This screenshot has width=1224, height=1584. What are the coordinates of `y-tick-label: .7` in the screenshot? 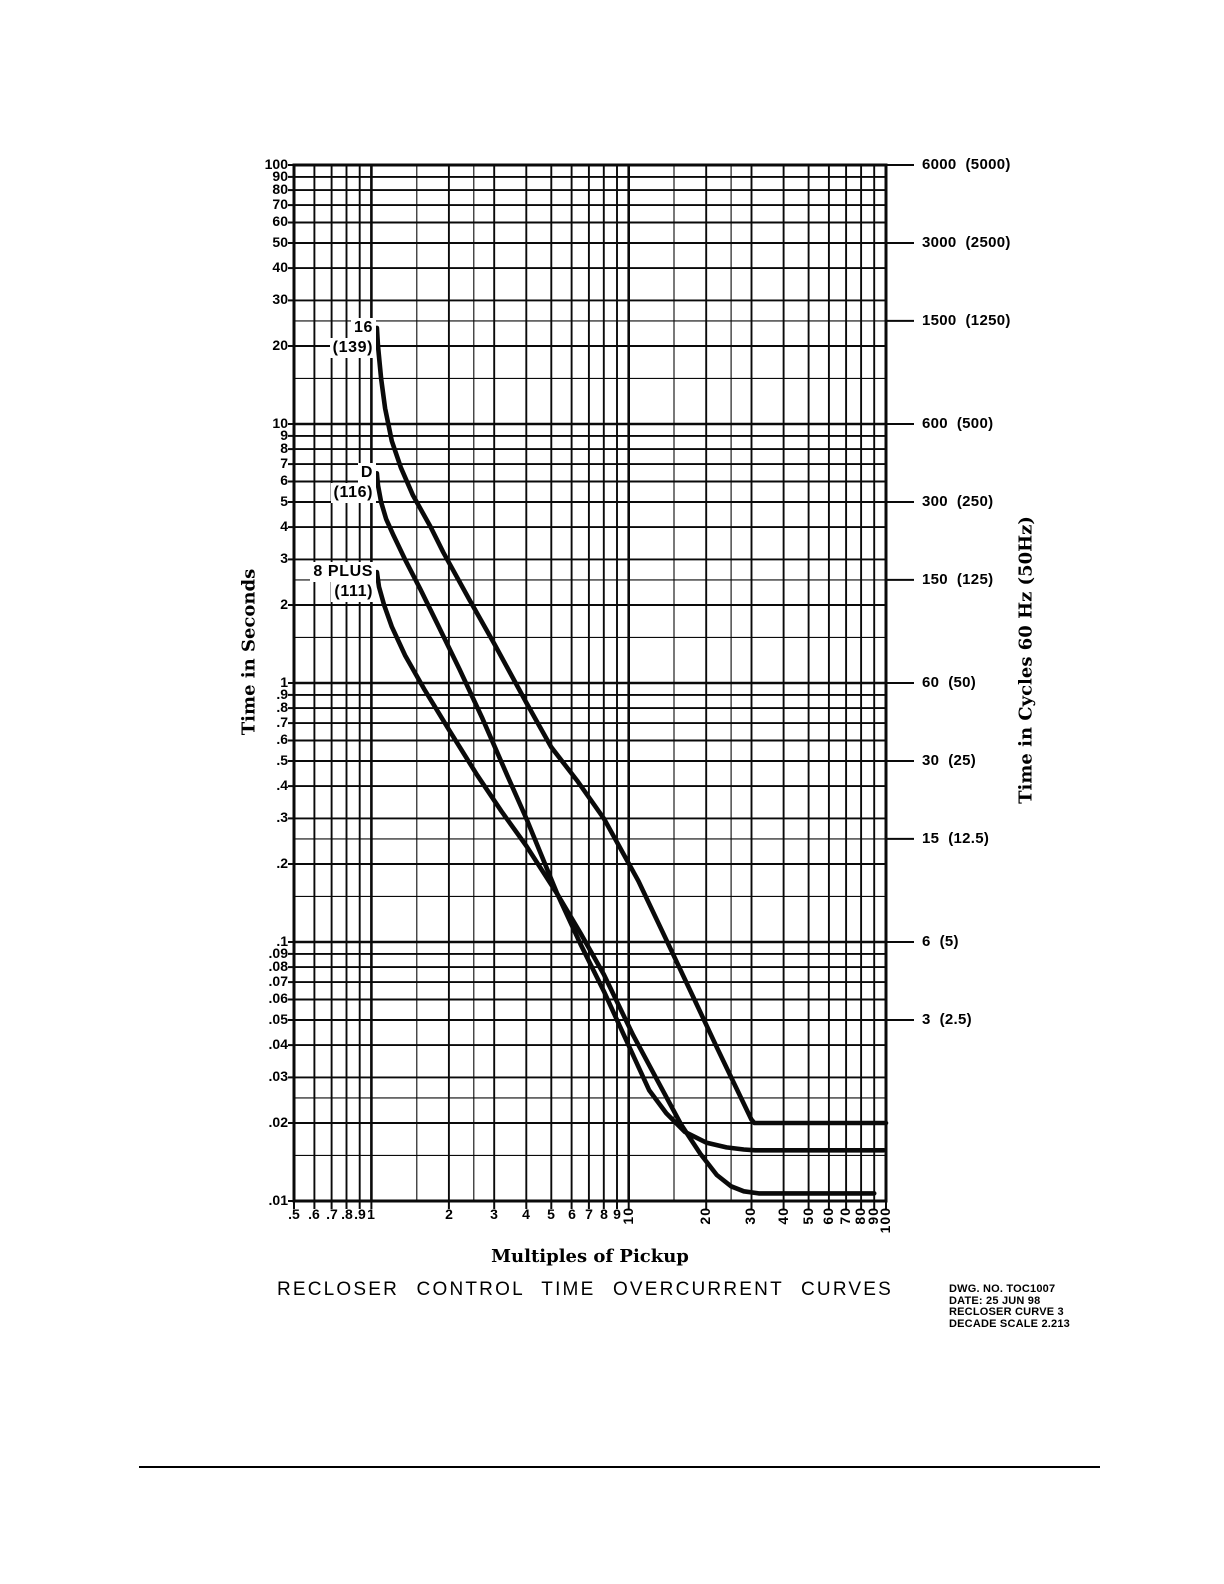 It's located at (282, 722).